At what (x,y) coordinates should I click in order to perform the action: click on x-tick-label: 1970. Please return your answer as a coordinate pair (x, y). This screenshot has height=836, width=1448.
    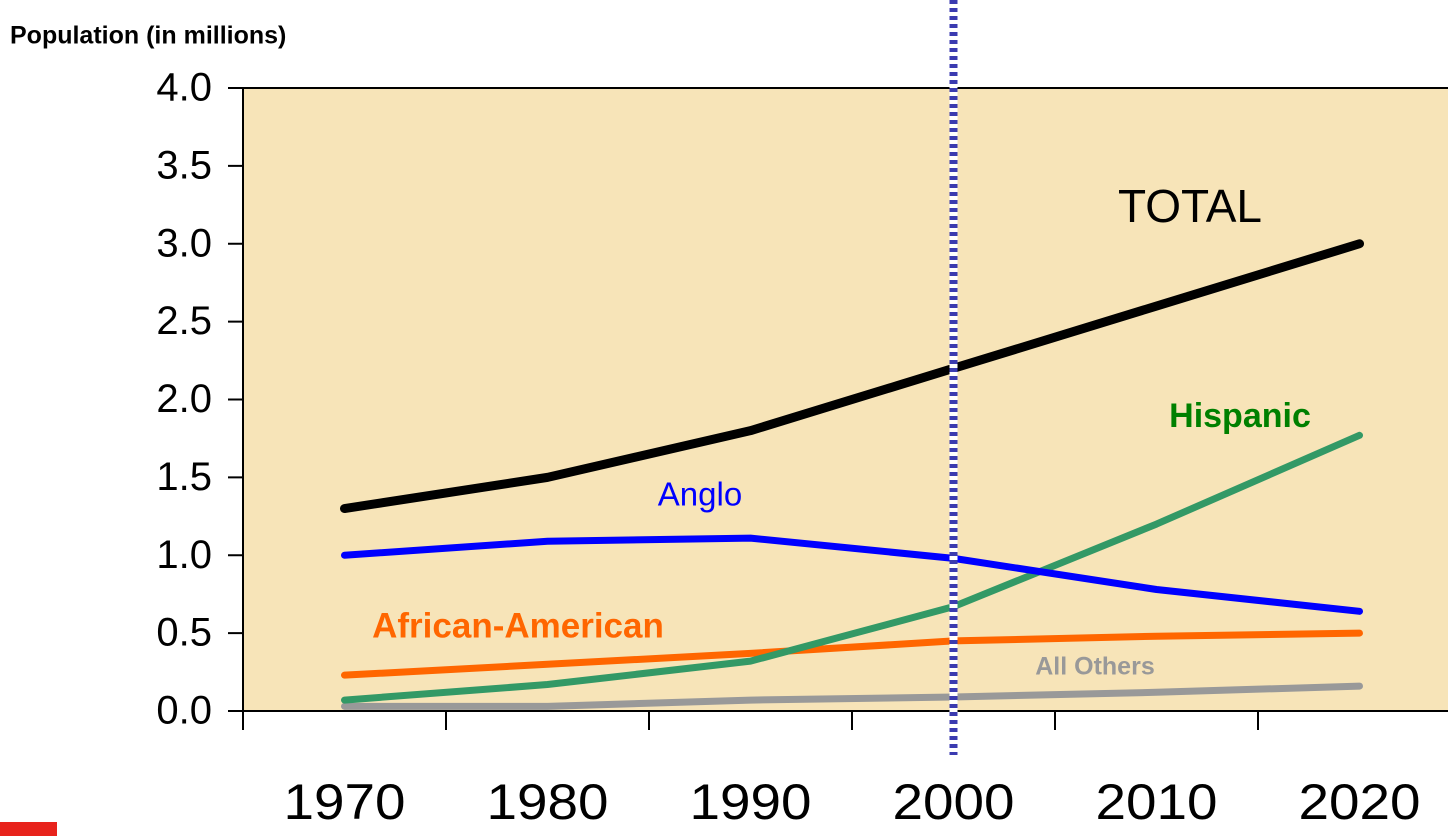
    Looking at the image, I should click on (345, 802).